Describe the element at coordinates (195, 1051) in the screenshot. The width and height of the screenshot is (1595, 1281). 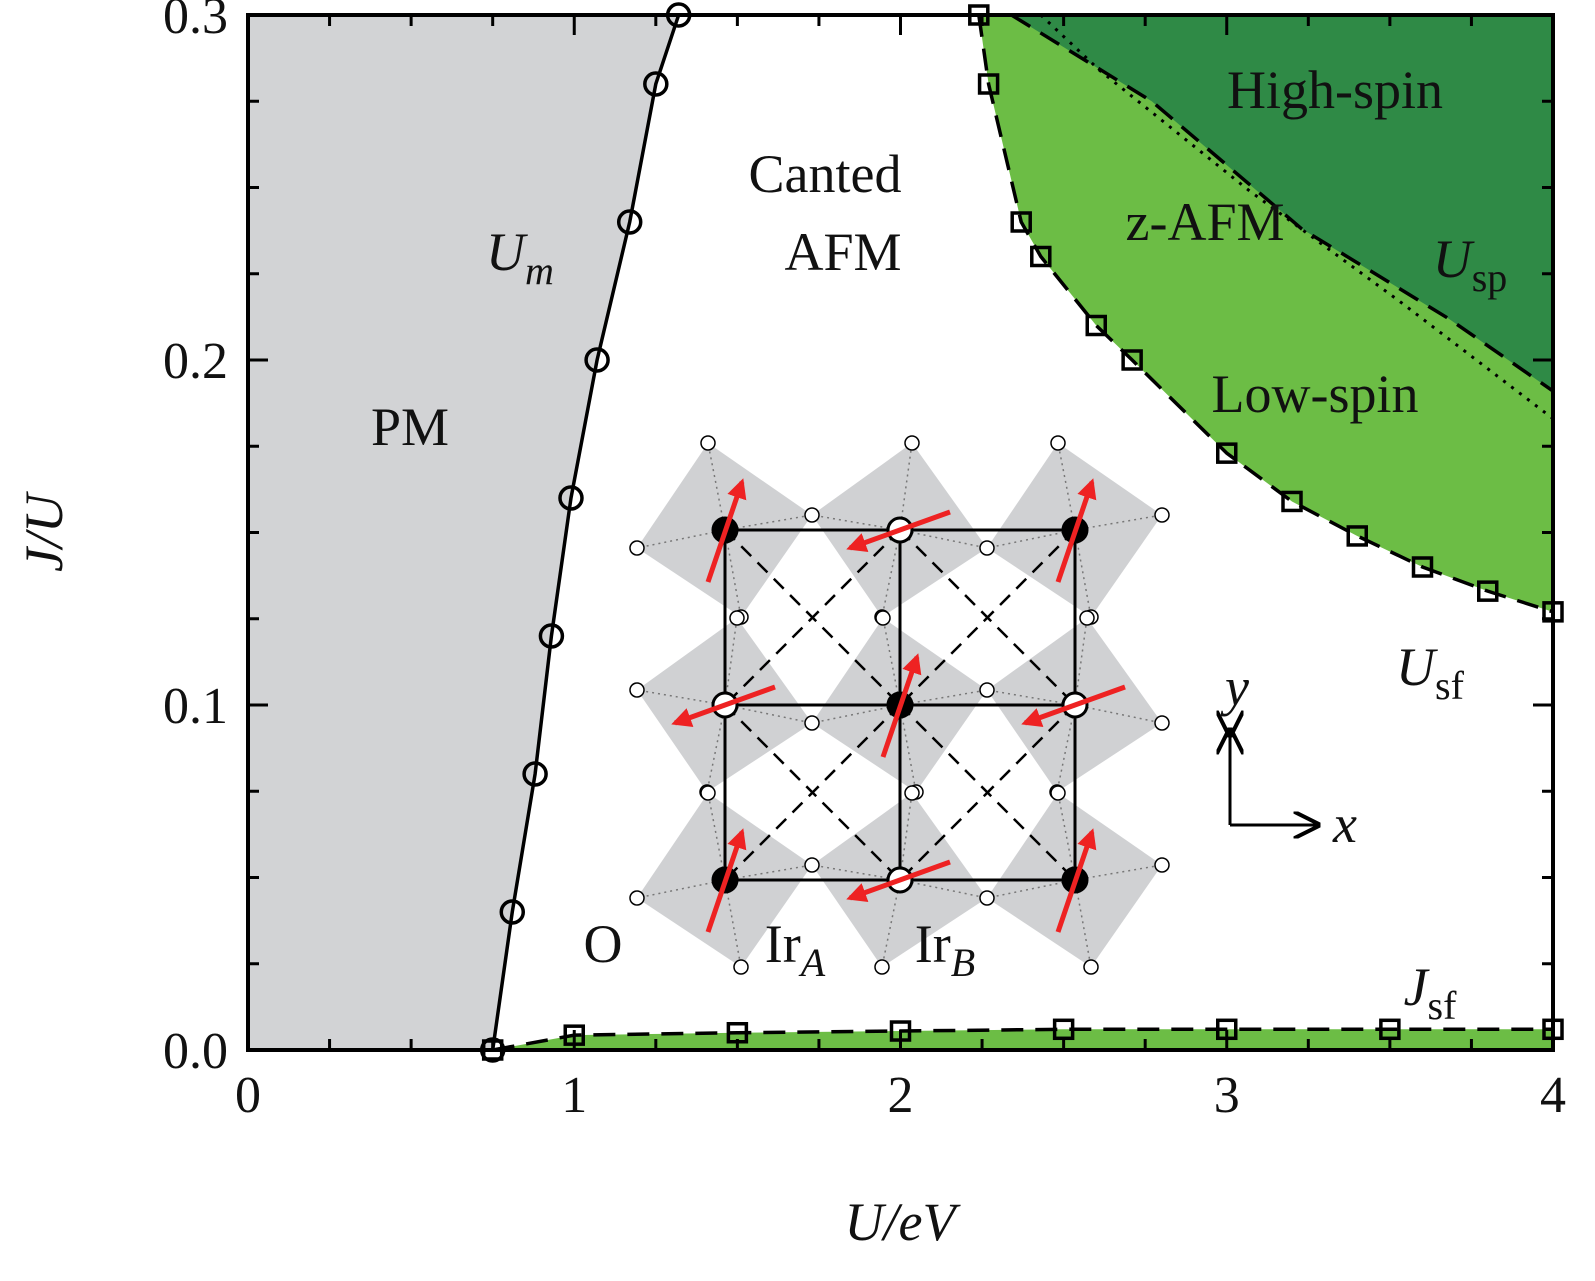
I see `y-tick-label: 0.0` at that location.